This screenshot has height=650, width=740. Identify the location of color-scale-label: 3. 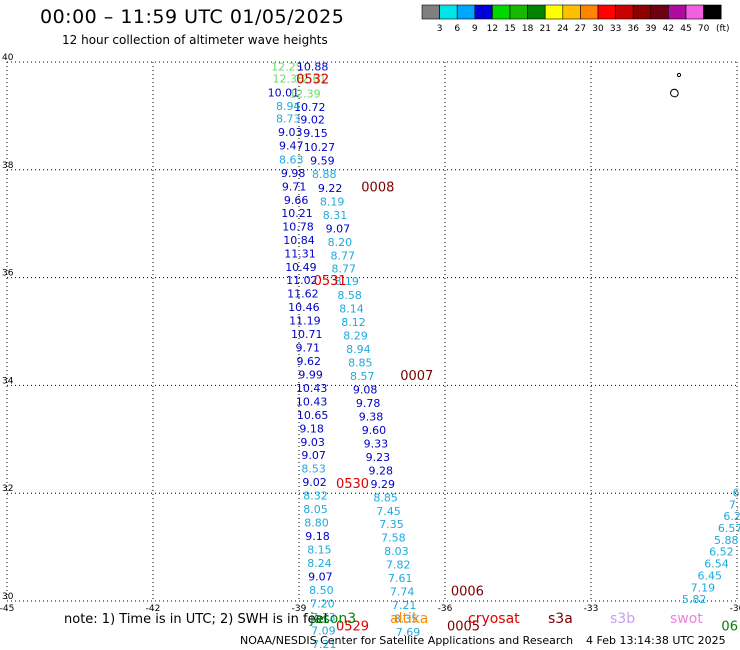
(440, 29).